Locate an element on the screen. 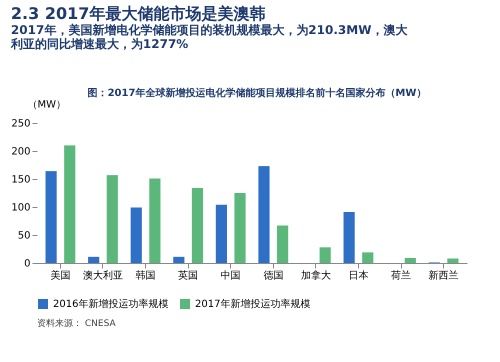  y-tick-label: 0 is located at coordinates (27, 264).